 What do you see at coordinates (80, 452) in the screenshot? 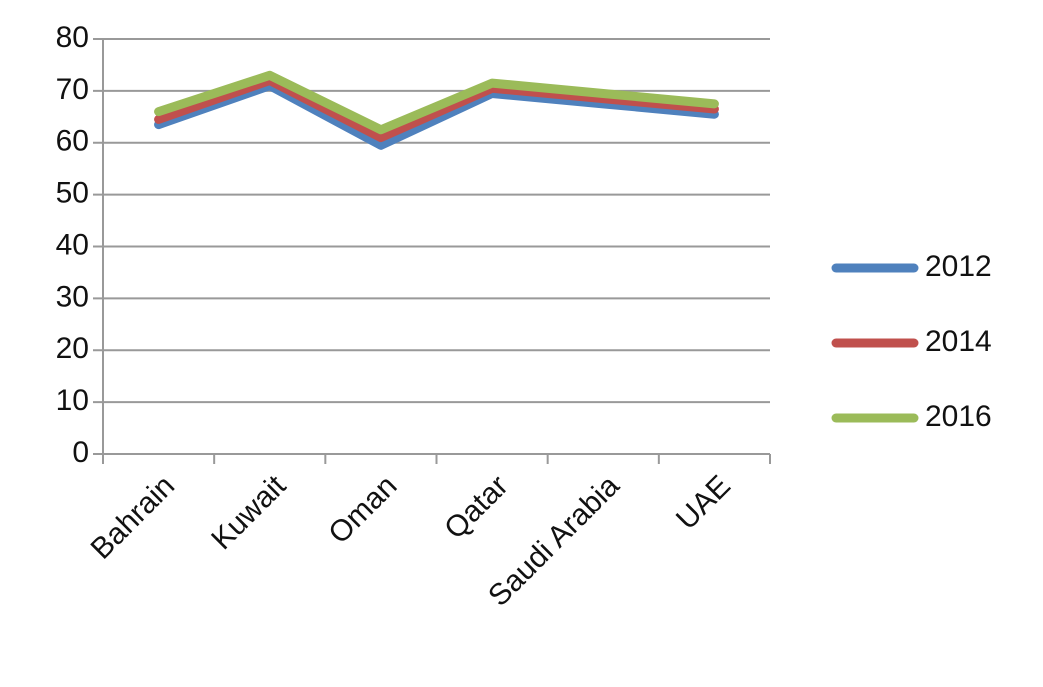
I see `y-tick-label: 0` at bounding box center [80, 452].